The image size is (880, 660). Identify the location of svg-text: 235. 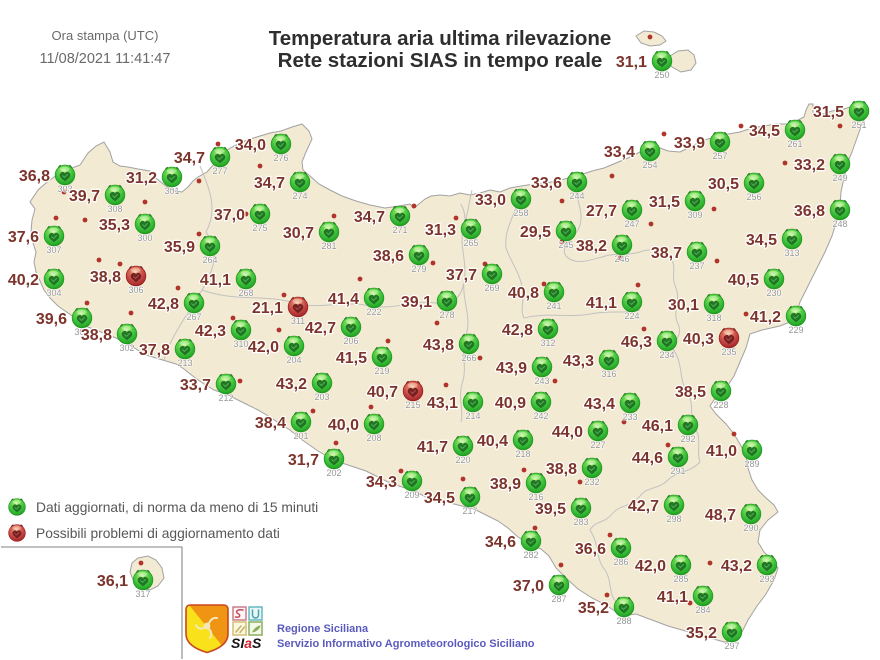
(728, 352).